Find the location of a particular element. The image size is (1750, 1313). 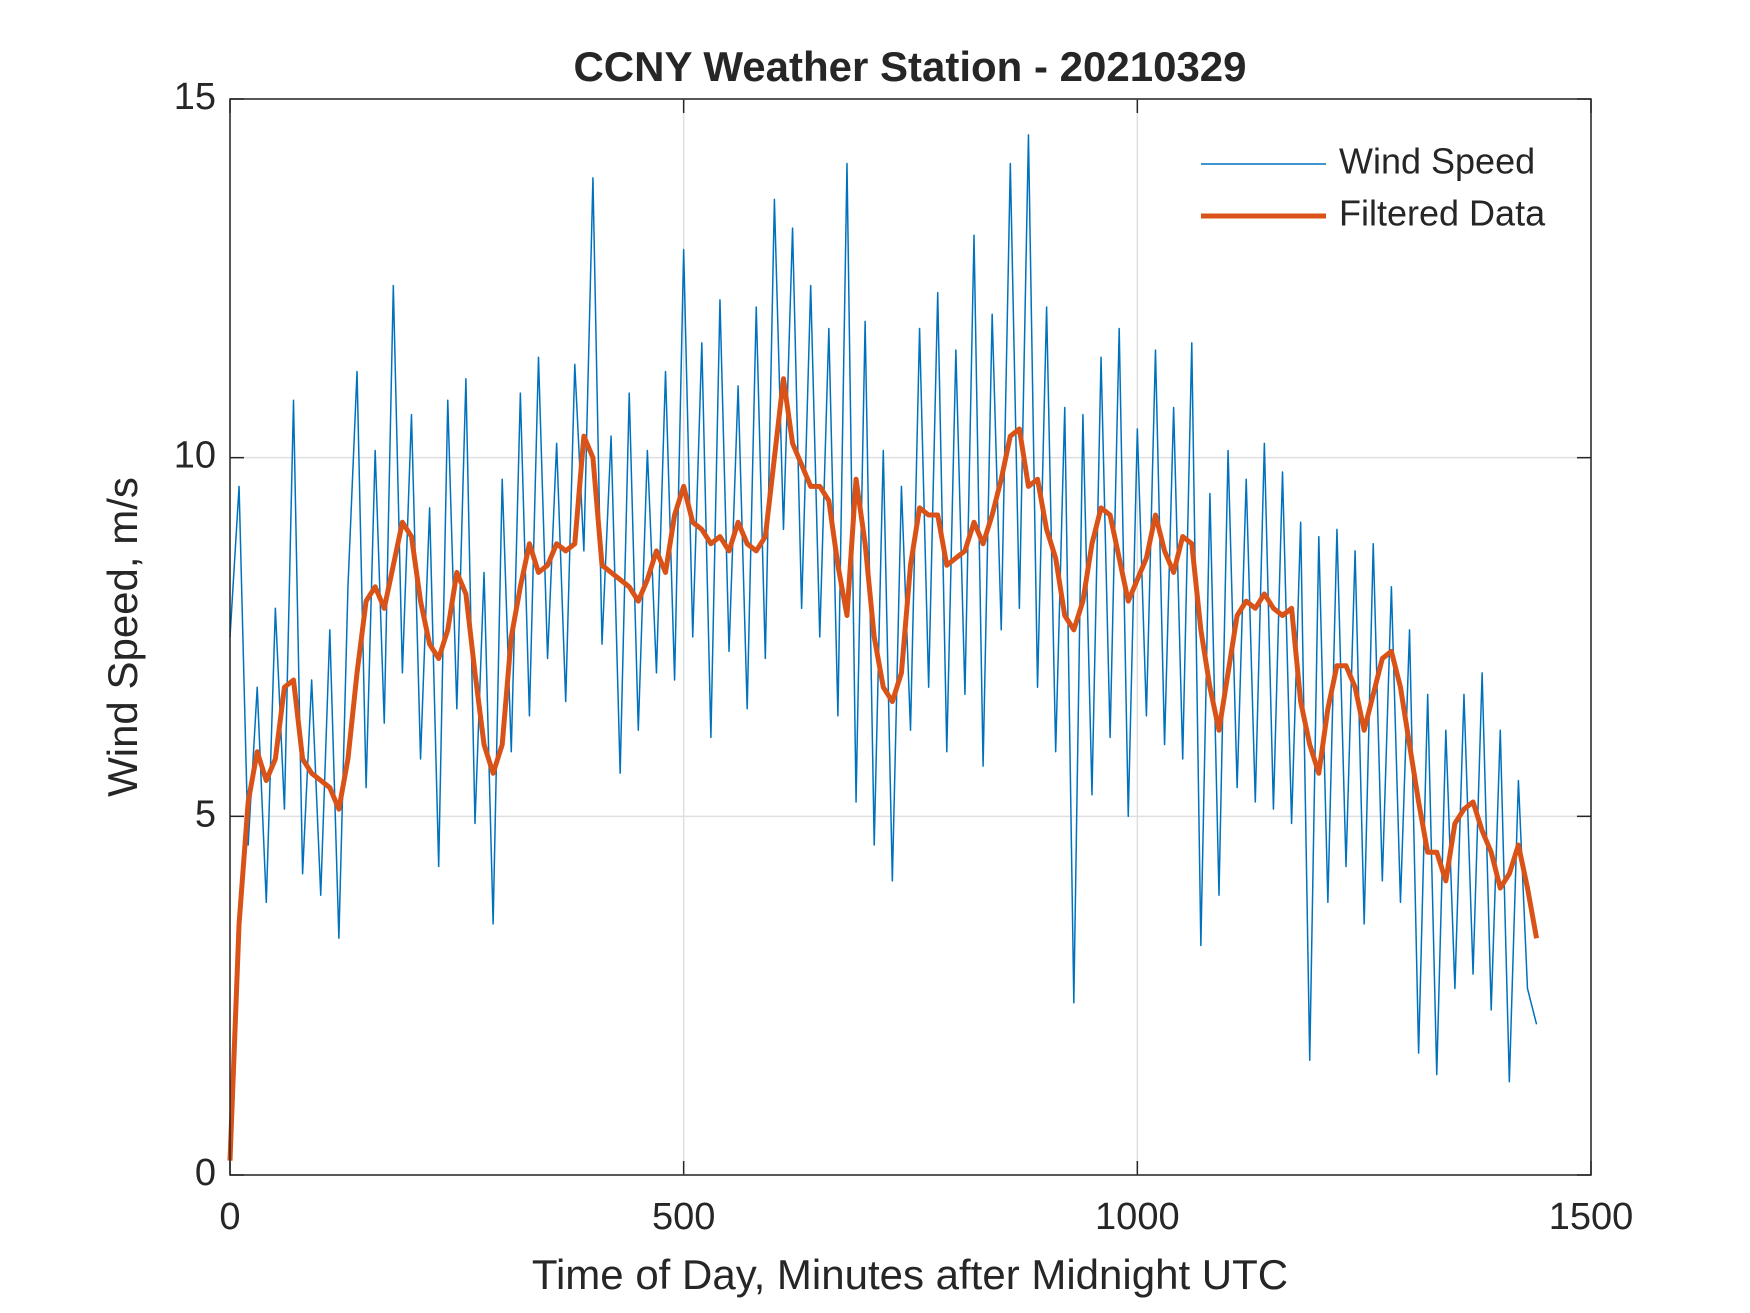

legend-label: Wind Speed is located at coordinates (1437, 161).